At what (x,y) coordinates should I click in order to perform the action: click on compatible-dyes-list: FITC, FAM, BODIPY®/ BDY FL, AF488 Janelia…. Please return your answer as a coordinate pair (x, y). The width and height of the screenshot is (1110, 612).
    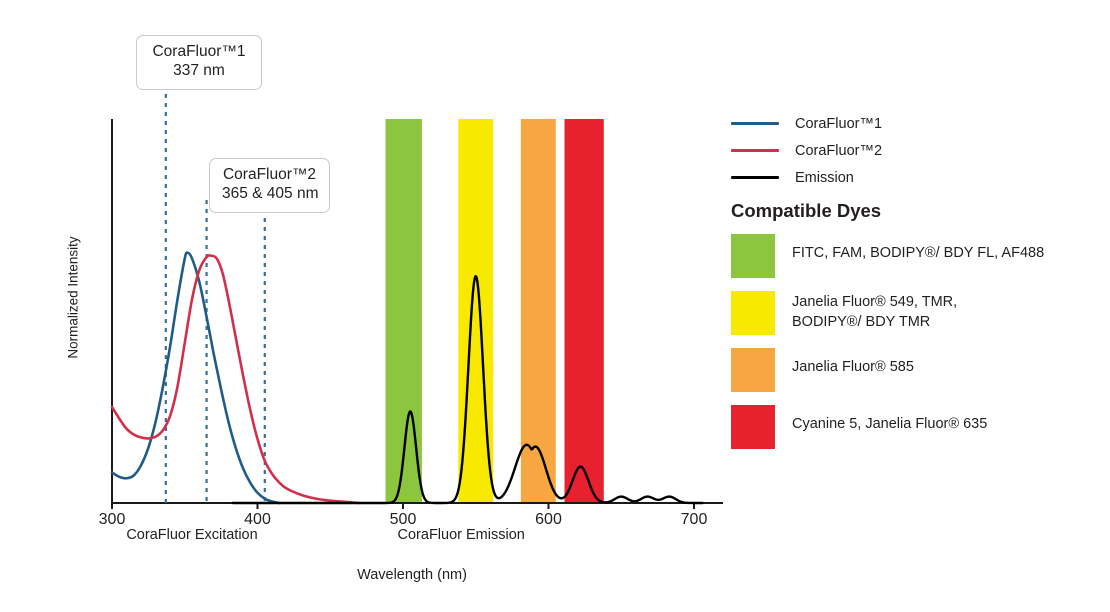
    Looking at the image, I should click on (916, 348).